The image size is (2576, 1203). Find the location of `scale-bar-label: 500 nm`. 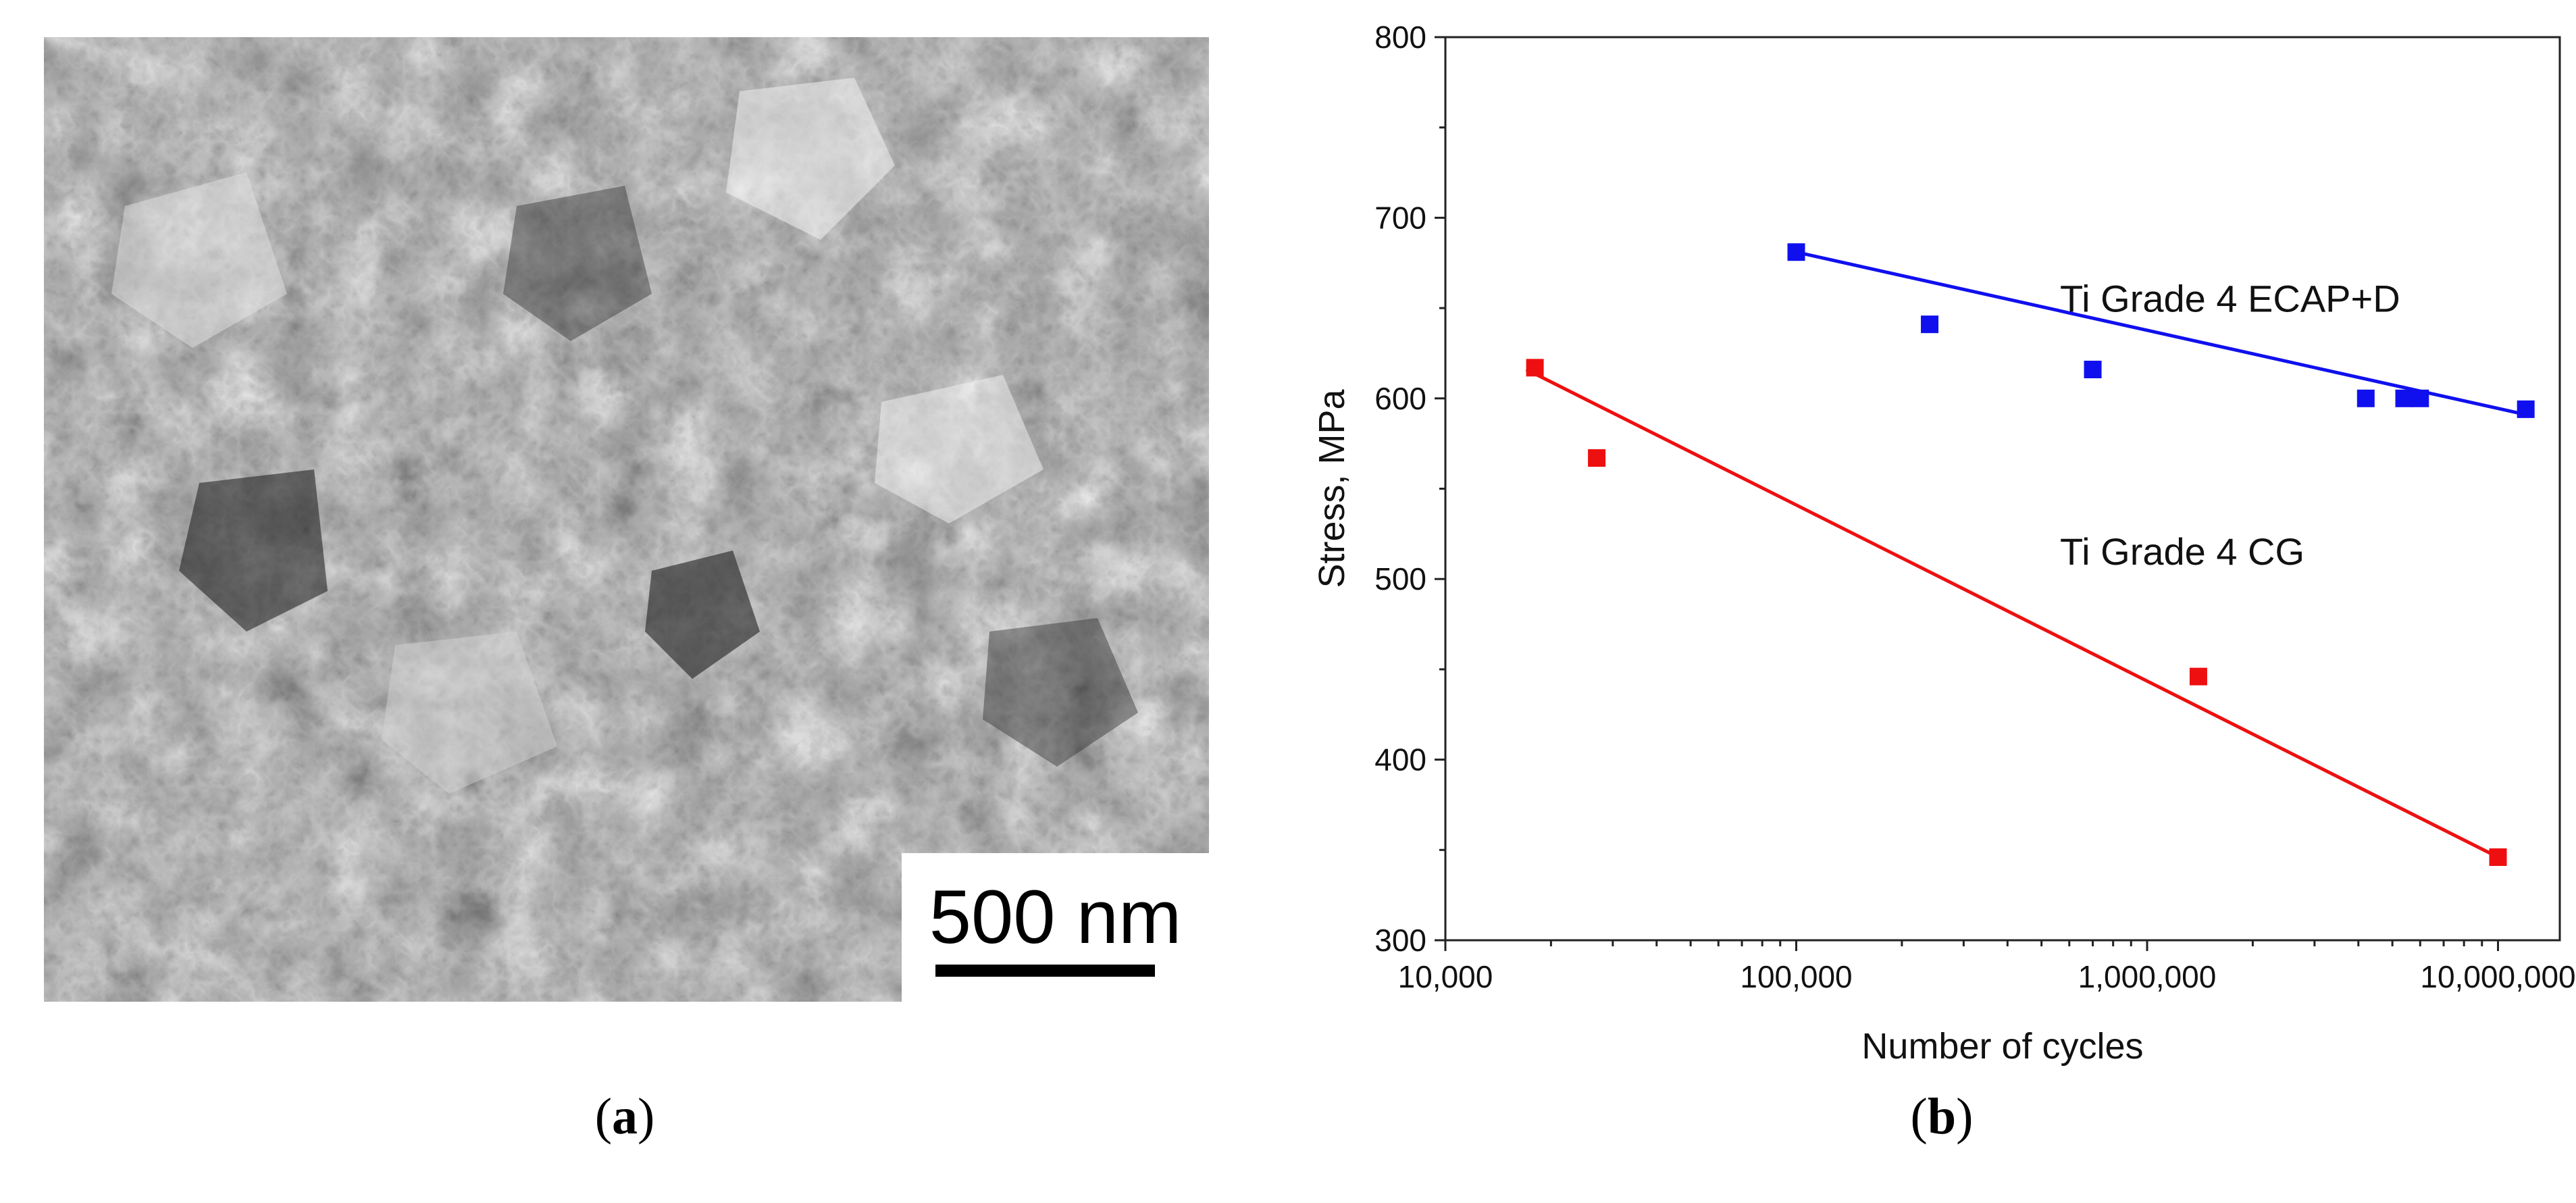

scale-bar-label: 500 nm is located at coordinates (1055, 917).